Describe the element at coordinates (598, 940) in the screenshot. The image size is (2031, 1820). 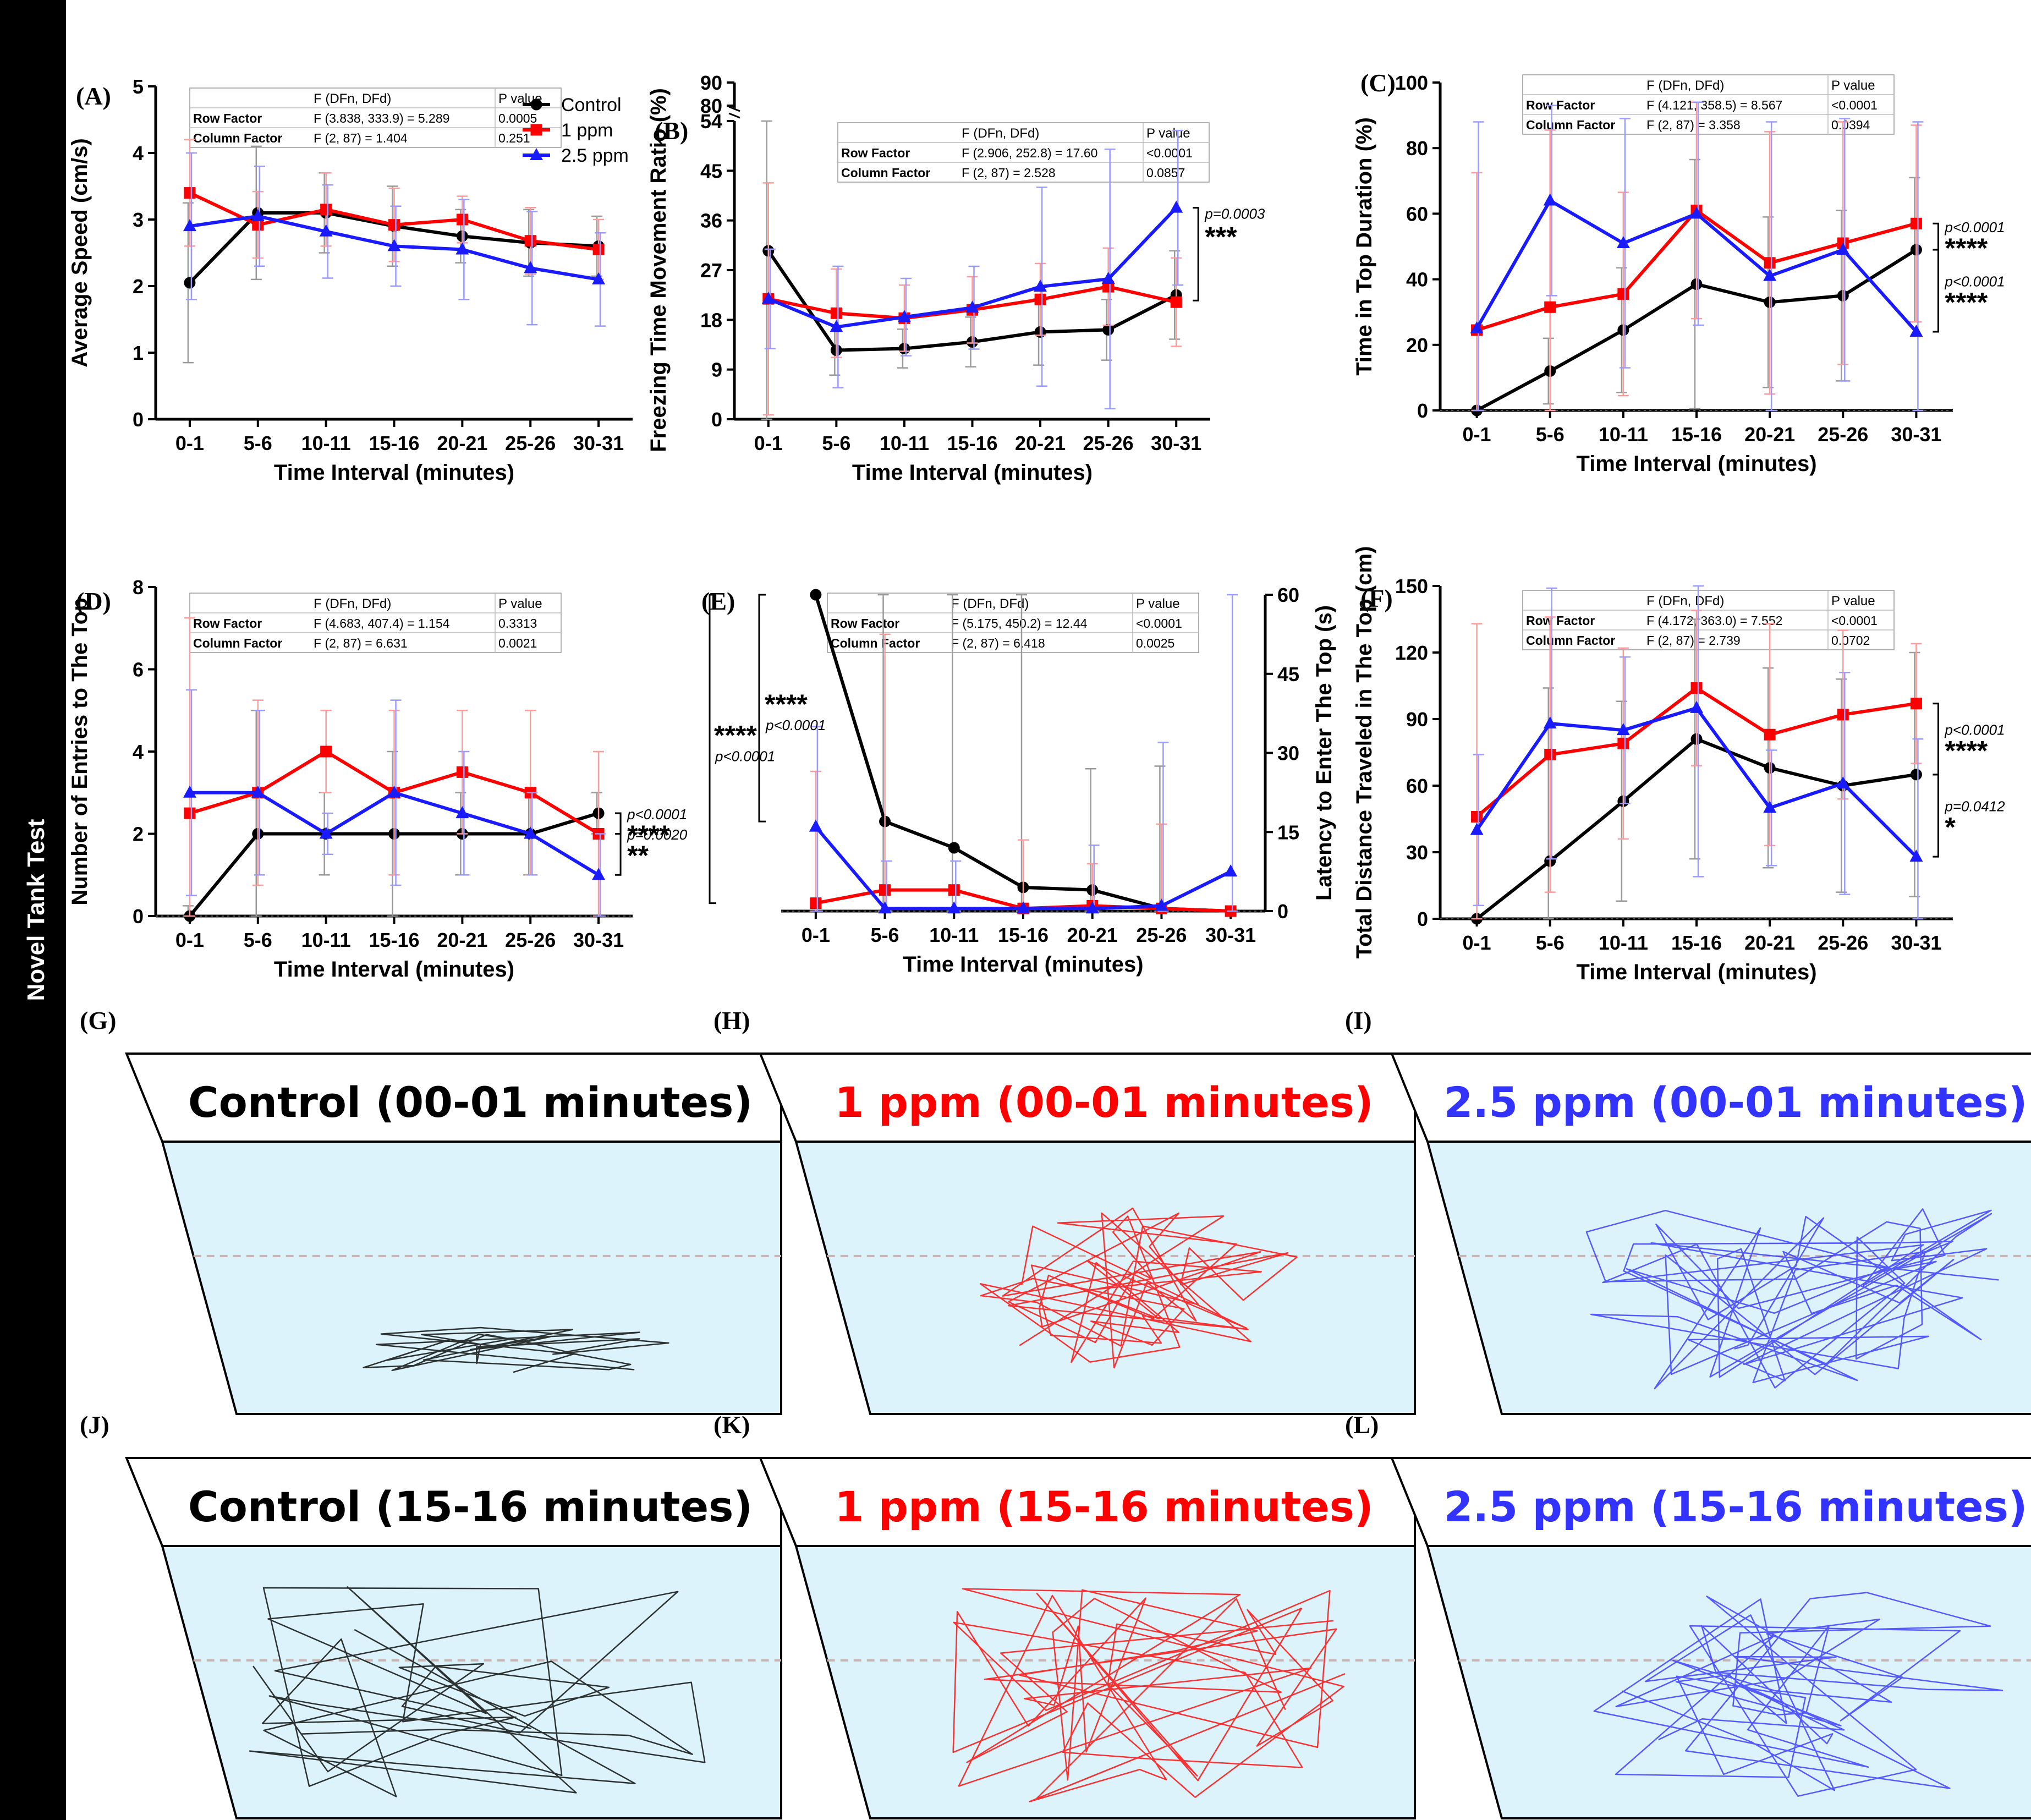
I see `x-tick-label: 30-31` at that location.